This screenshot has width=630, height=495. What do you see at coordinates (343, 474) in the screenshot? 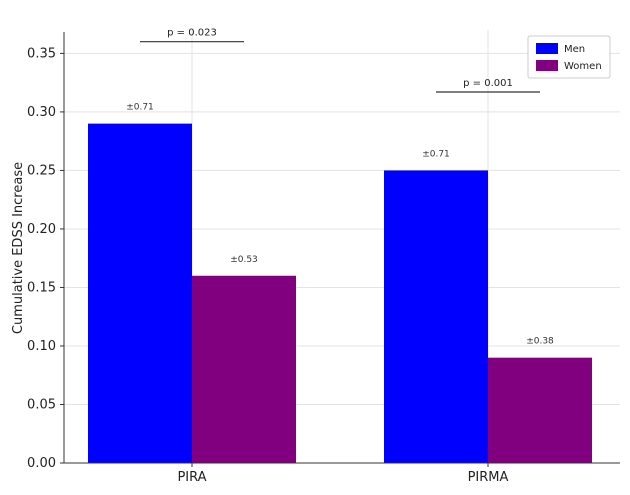
I see `x-ticks: PIRA PIRMA` at bounding box center [343, 474].